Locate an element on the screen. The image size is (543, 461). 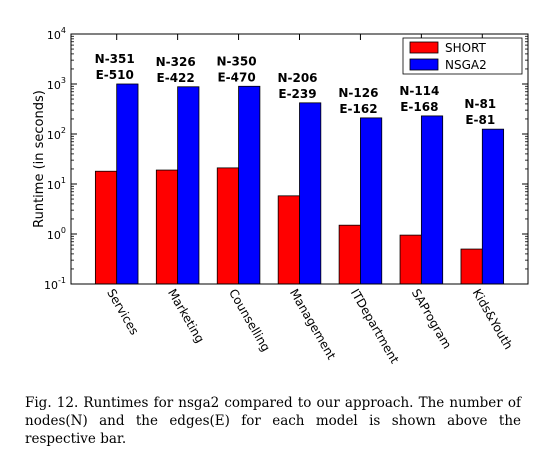
annotation-edges: E-470 is located at coordinates (236, 77).